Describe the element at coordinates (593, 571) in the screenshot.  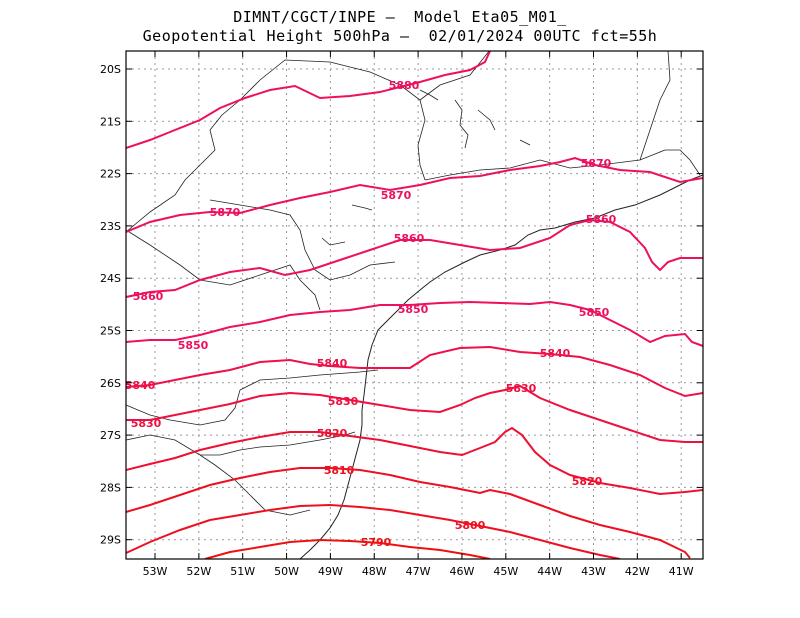
I see `tick-label-lon: 43W` at that location.